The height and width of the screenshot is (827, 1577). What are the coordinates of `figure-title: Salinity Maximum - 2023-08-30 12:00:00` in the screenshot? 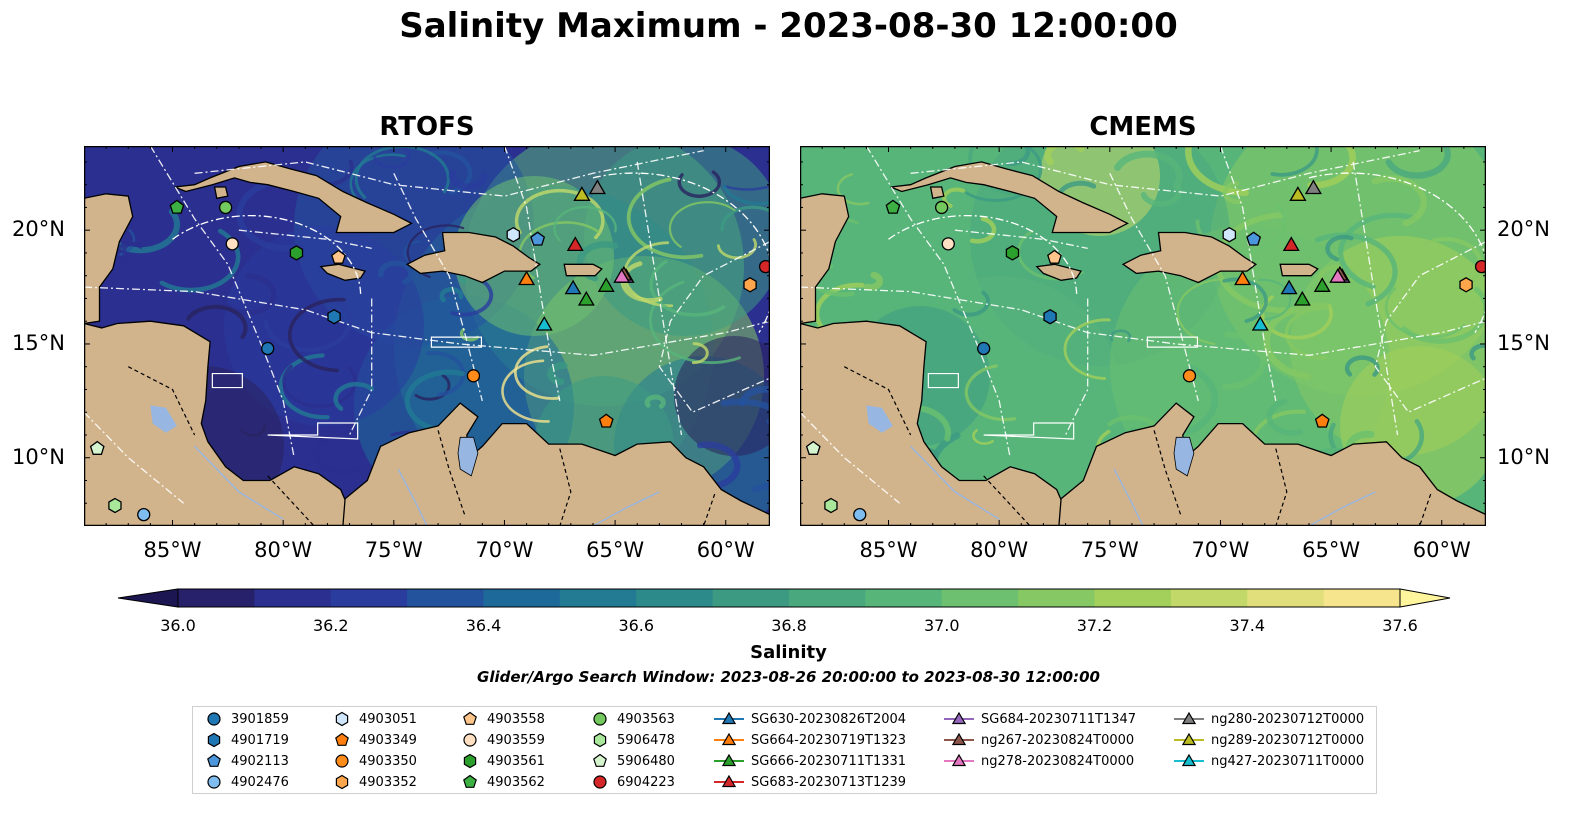 It's located at (788, 26).